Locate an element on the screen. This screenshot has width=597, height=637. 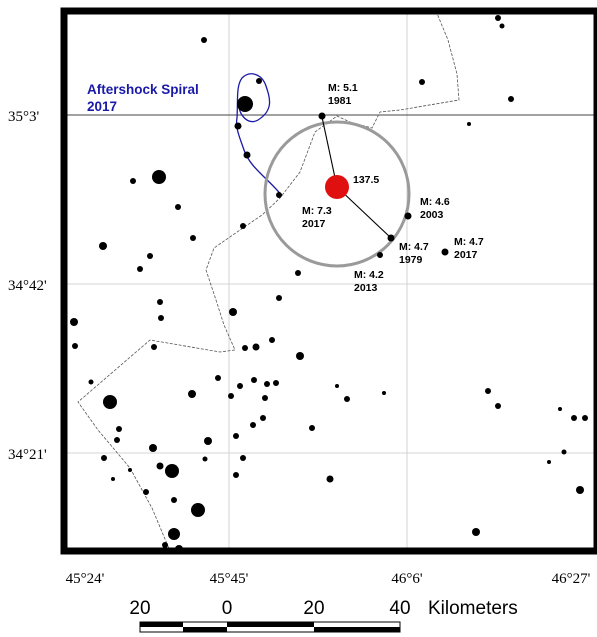
scale-bar: 20 0 20 40 Kilometers is located at coordinates (323, 615).